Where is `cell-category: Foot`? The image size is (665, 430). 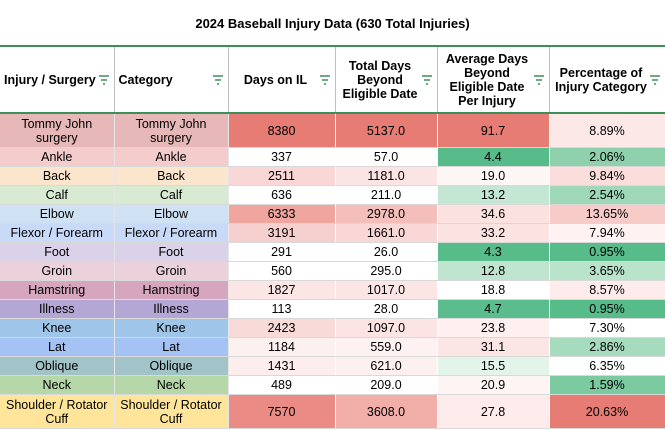 cell-category: Foot is located at coordinates (171, 252).